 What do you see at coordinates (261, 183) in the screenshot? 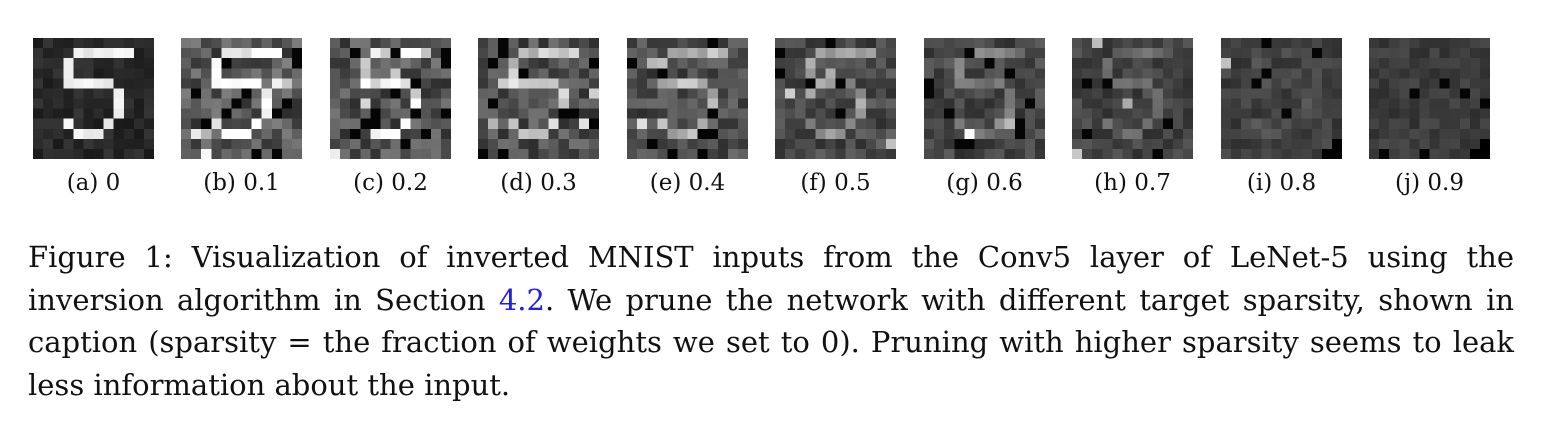
I see `subcaption-sparsity: 0.1` at bounding box center [261, 183].